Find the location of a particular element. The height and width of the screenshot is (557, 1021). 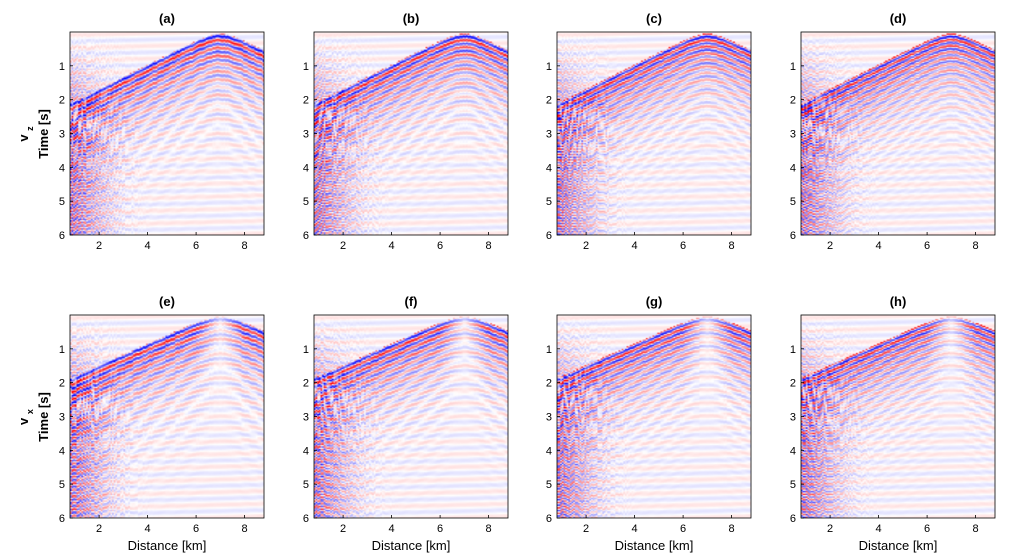

panel-title: (f) is located at coordinates (411, 301).